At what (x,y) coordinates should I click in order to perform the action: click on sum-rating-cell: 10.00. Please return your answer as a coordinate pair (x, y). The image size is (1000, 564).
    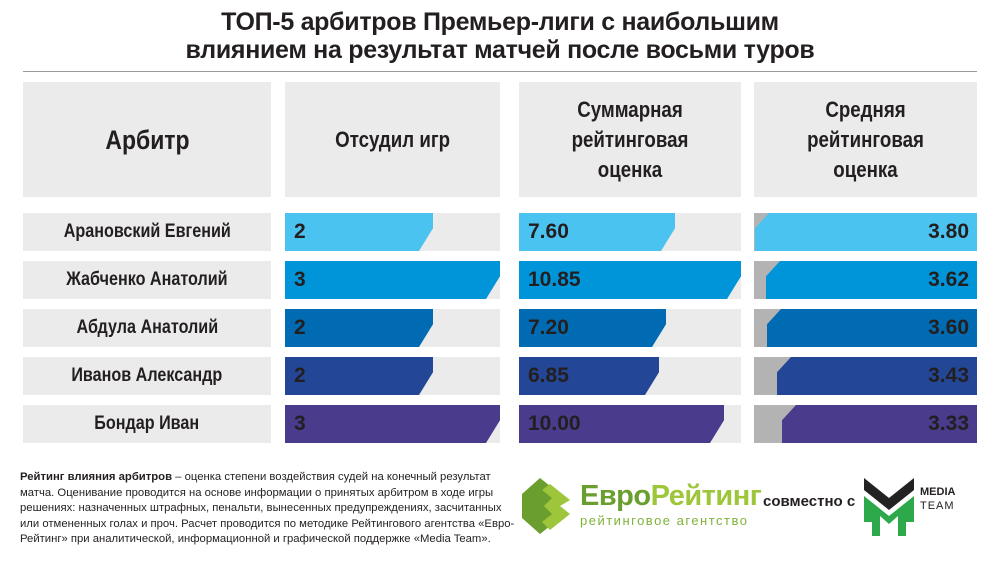
    Looking at the image, I should click on (630, 424).